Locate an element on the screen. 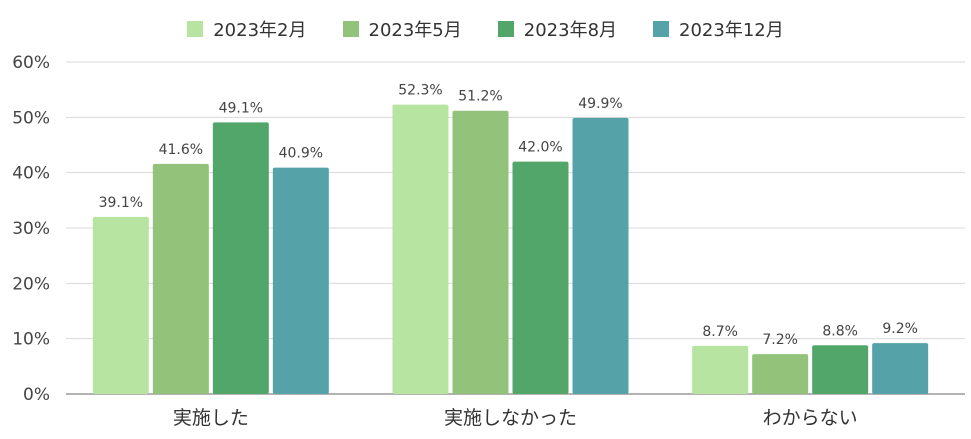 The width and height of the screenshot is (971, 439). y-tick-label: 20% is located at coordinates (31, 284).